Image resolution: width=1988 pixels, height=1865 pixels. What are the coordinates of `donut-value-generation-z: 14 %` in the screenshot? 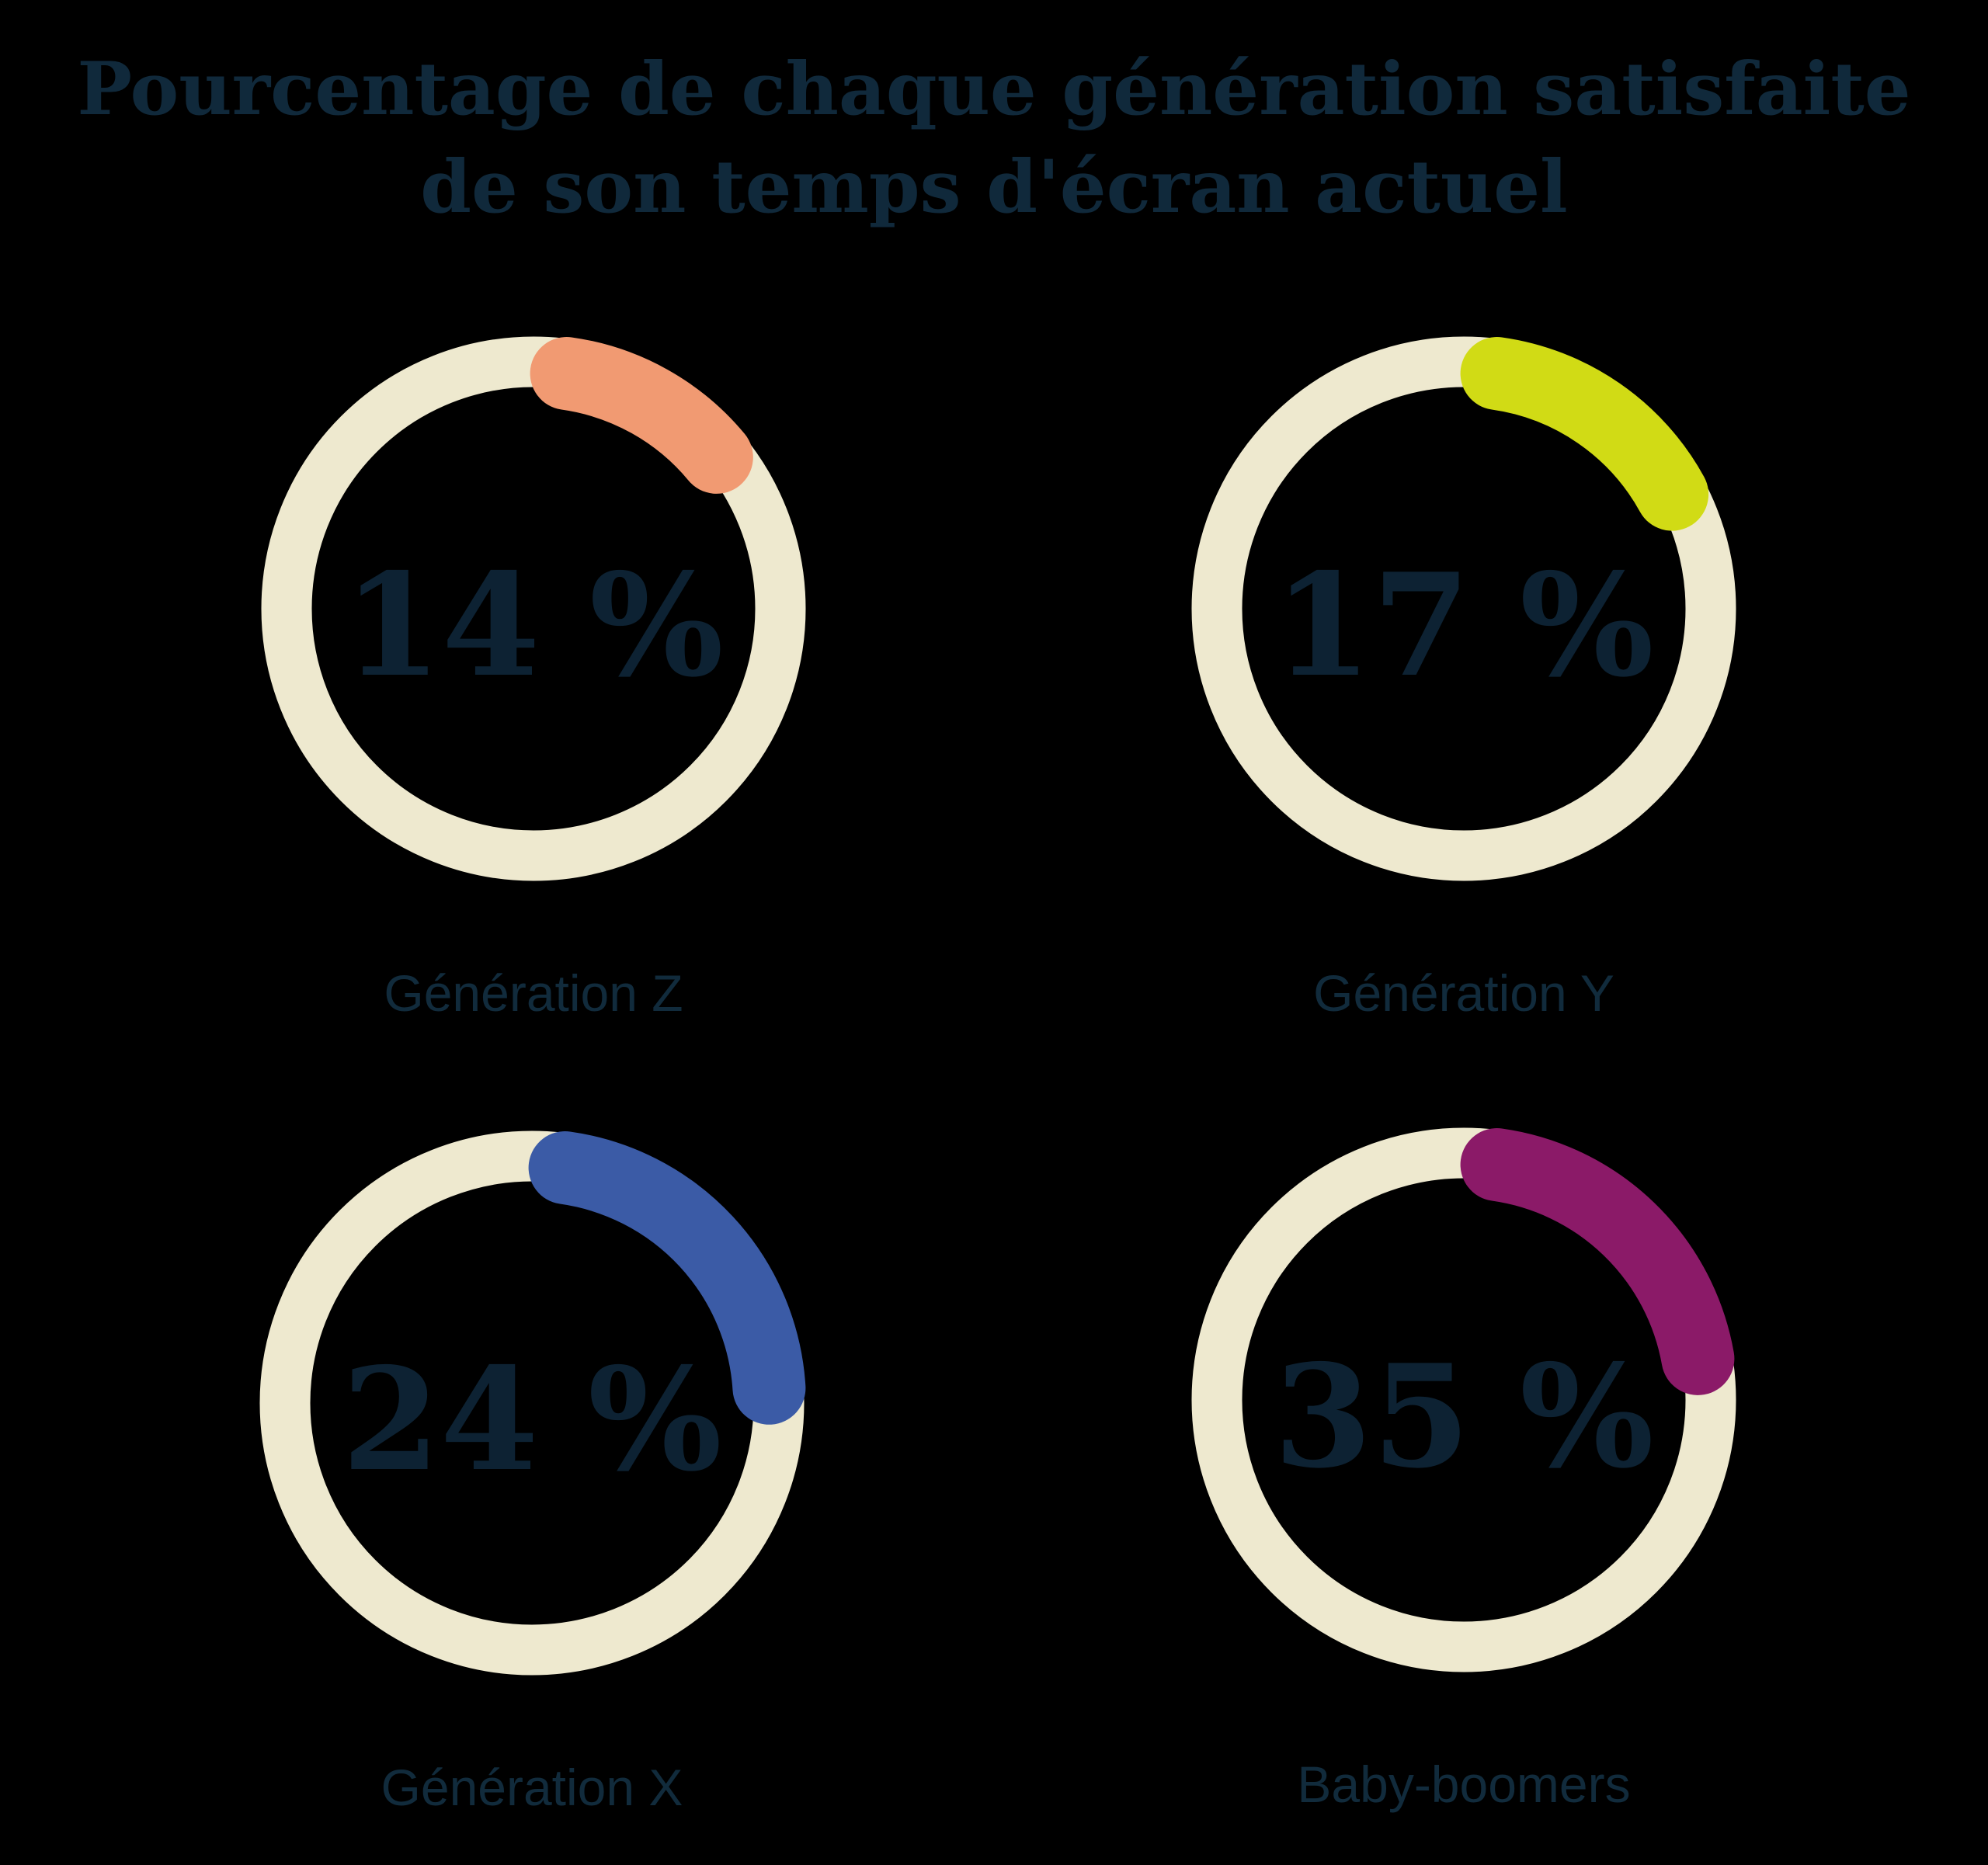 It's located at (533, 625).